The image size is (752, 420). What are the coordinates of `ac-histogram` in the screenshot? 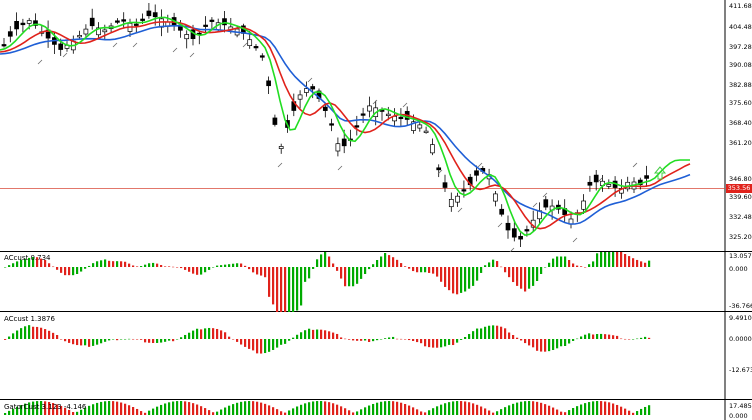 It's located at (376, 282).